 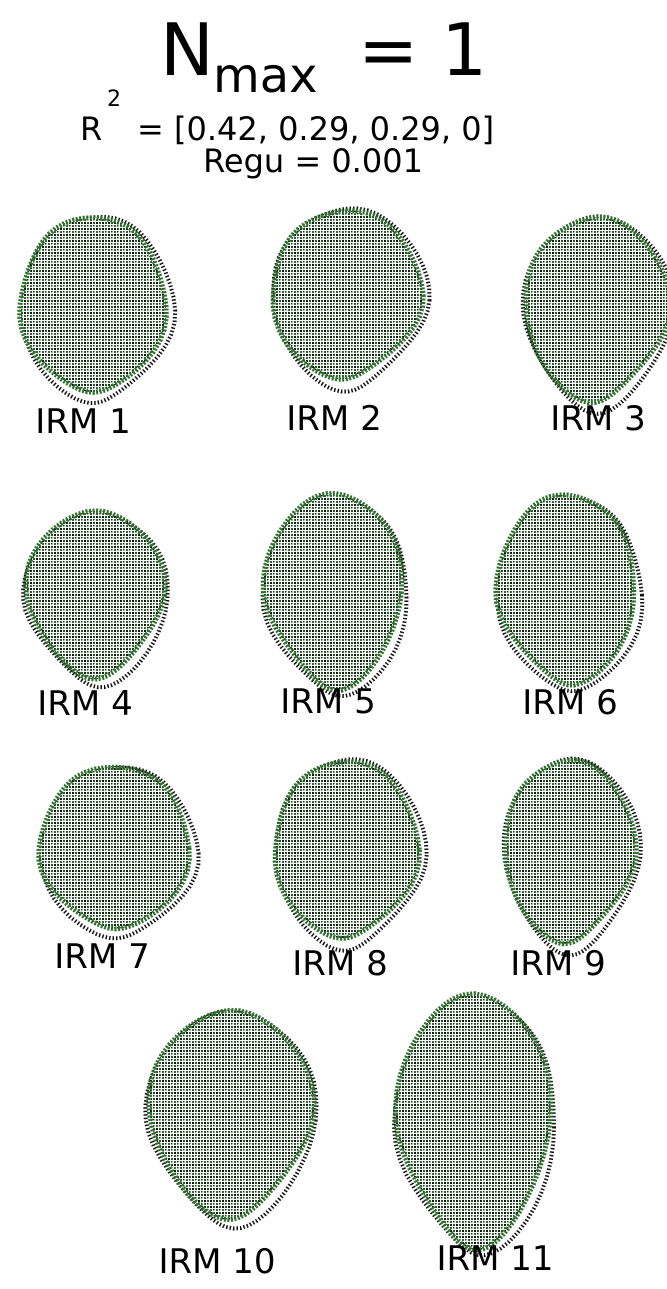 I want to click on regu: Regu = 0.001, so click(x=313, y=161).